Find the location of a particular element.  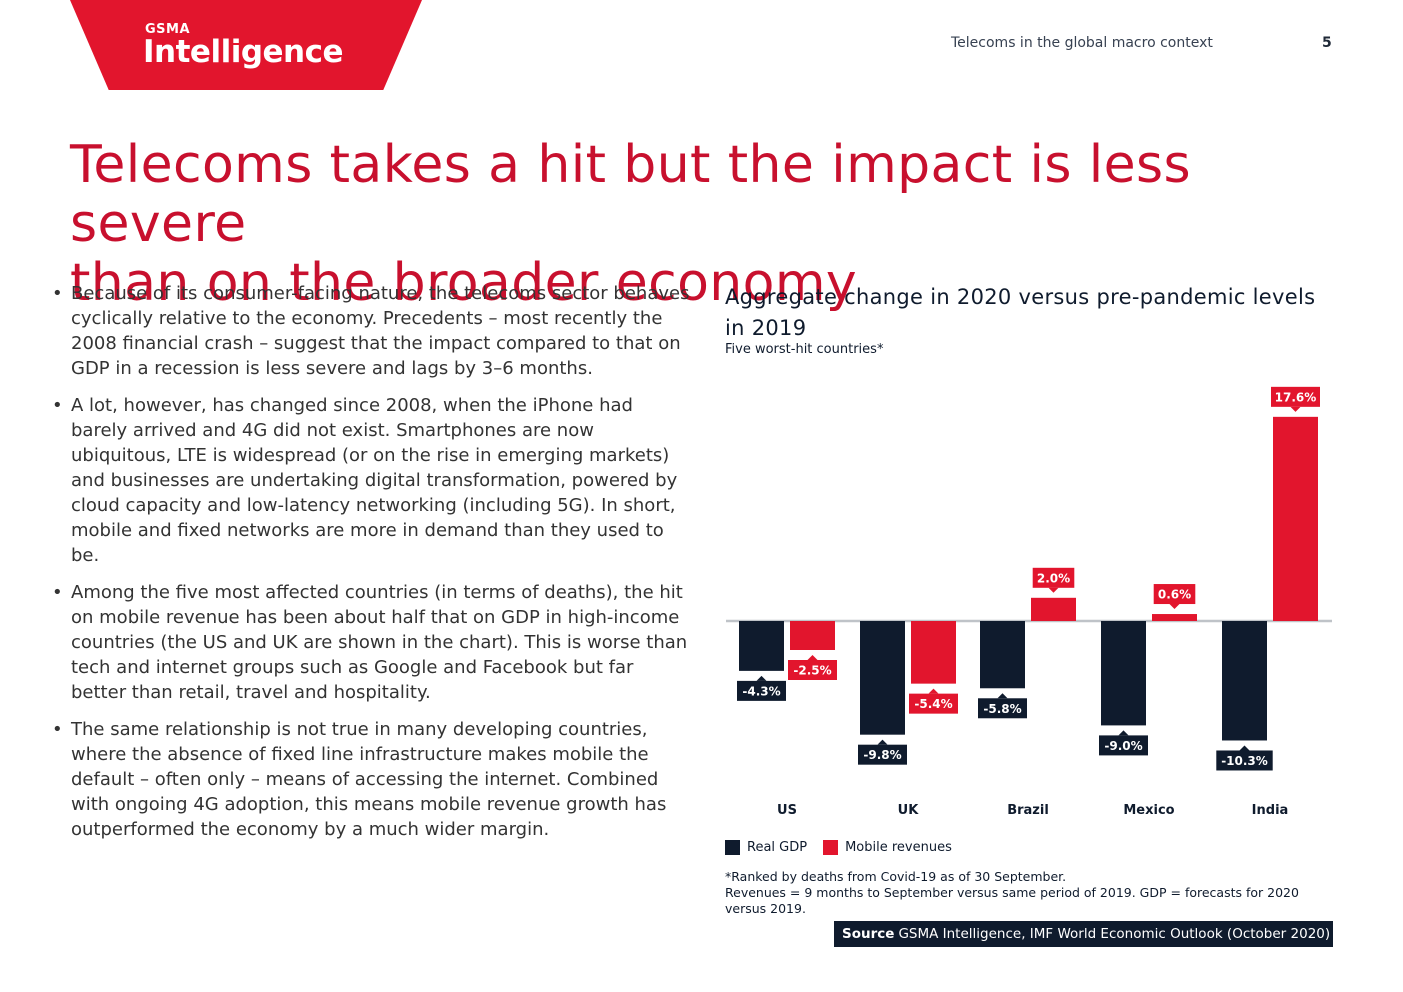

data-label: -2.5% is located at coordinates (812, 671).